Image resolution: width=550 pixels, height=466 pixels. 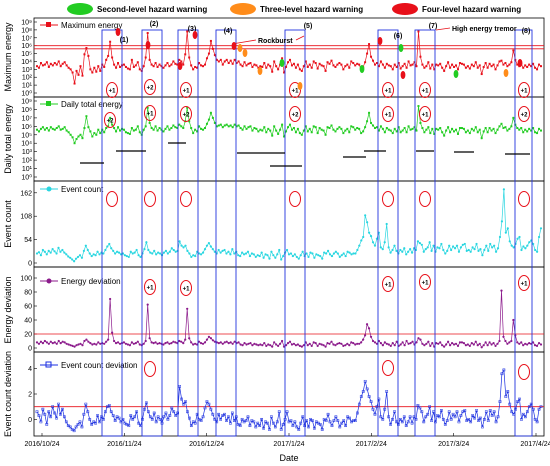 What do you see at coordinates (28, 293) in the screenshot?
I see `y-tick-label: 80` at bounding box center [28, 293].